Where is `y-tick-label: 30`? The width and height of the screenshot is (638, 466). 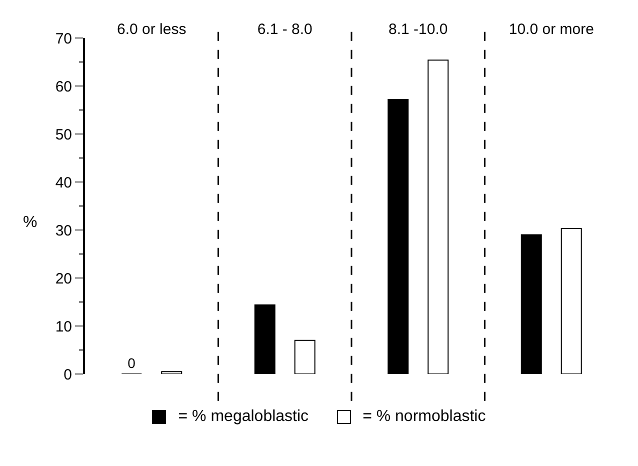 y-tick-label: 30 is located at coordinates (63, 231).